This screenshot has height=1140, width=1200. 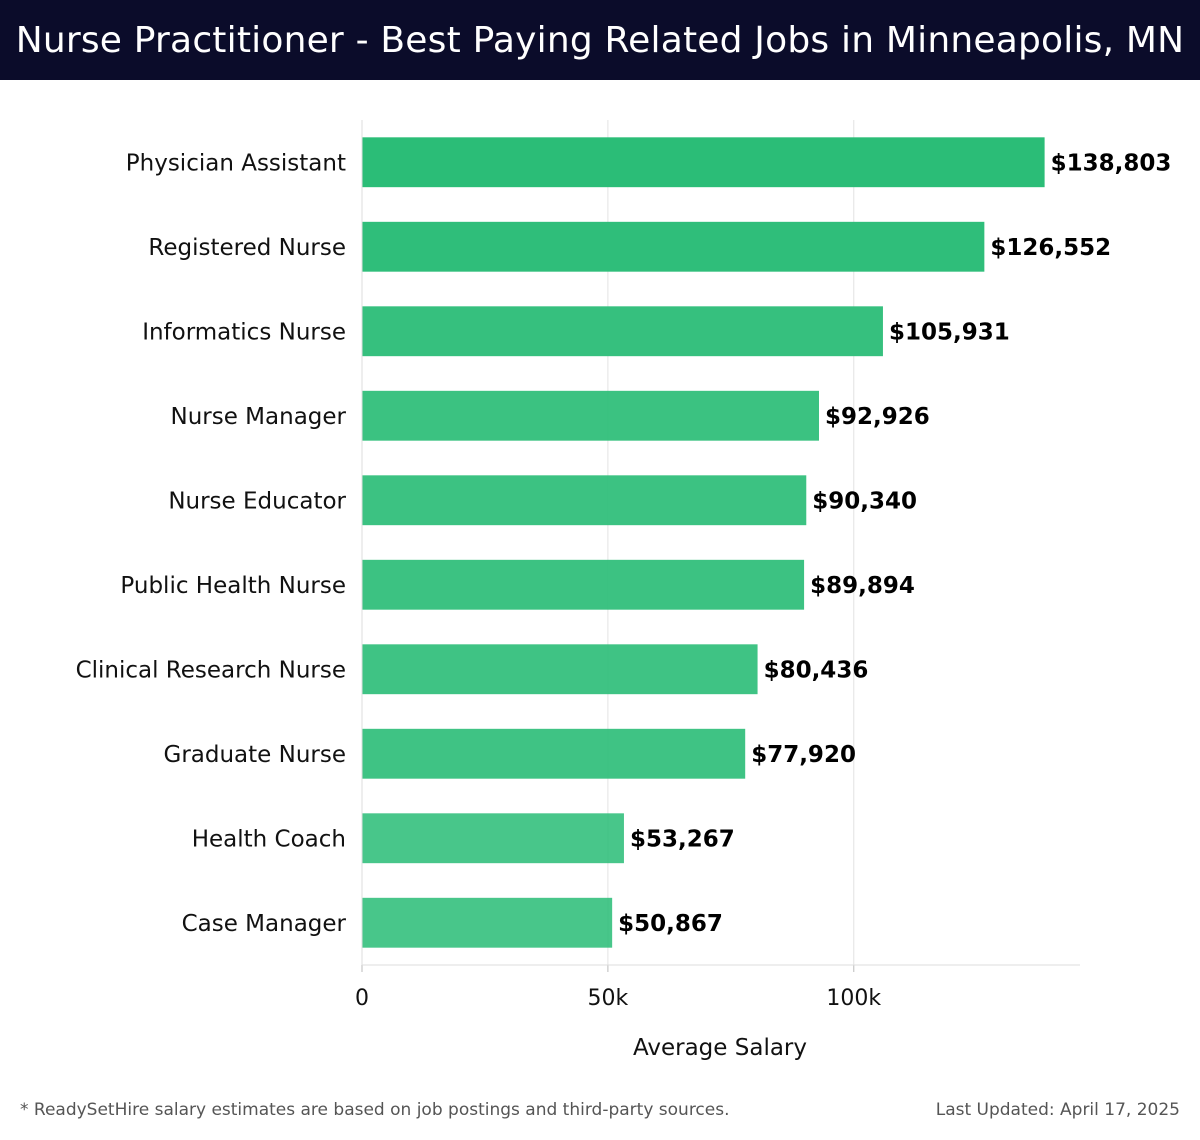 I want to click on category-label: Nurse Educator, so click(x=257, y=501).